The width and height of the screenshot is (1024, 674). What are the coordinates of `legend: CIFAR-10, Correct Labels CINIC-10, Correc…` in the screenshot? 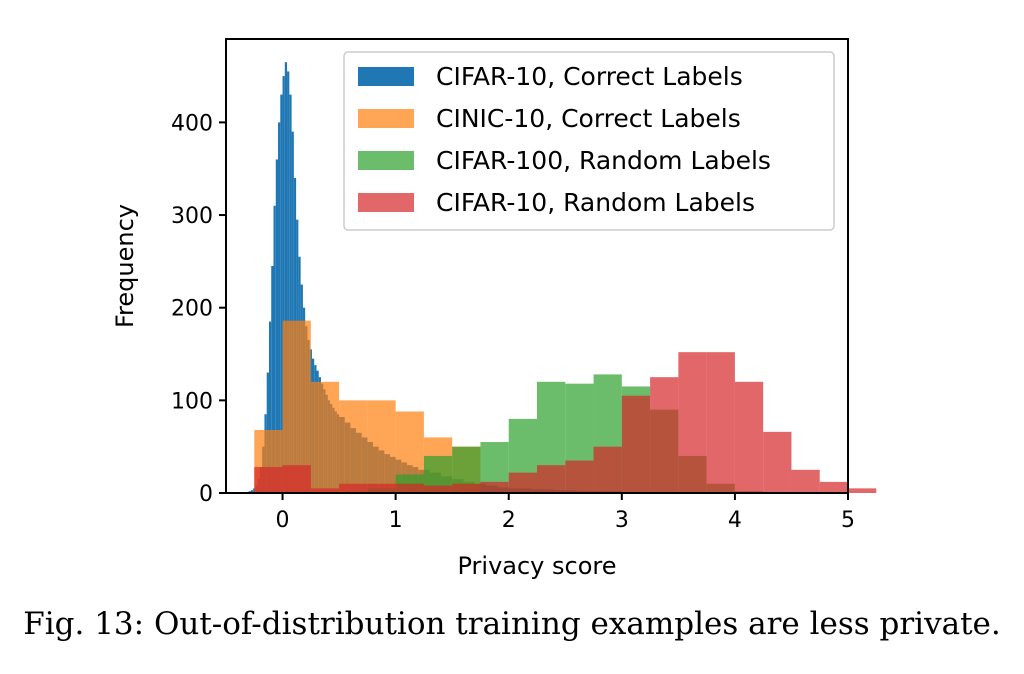 It's located at (589, 141).